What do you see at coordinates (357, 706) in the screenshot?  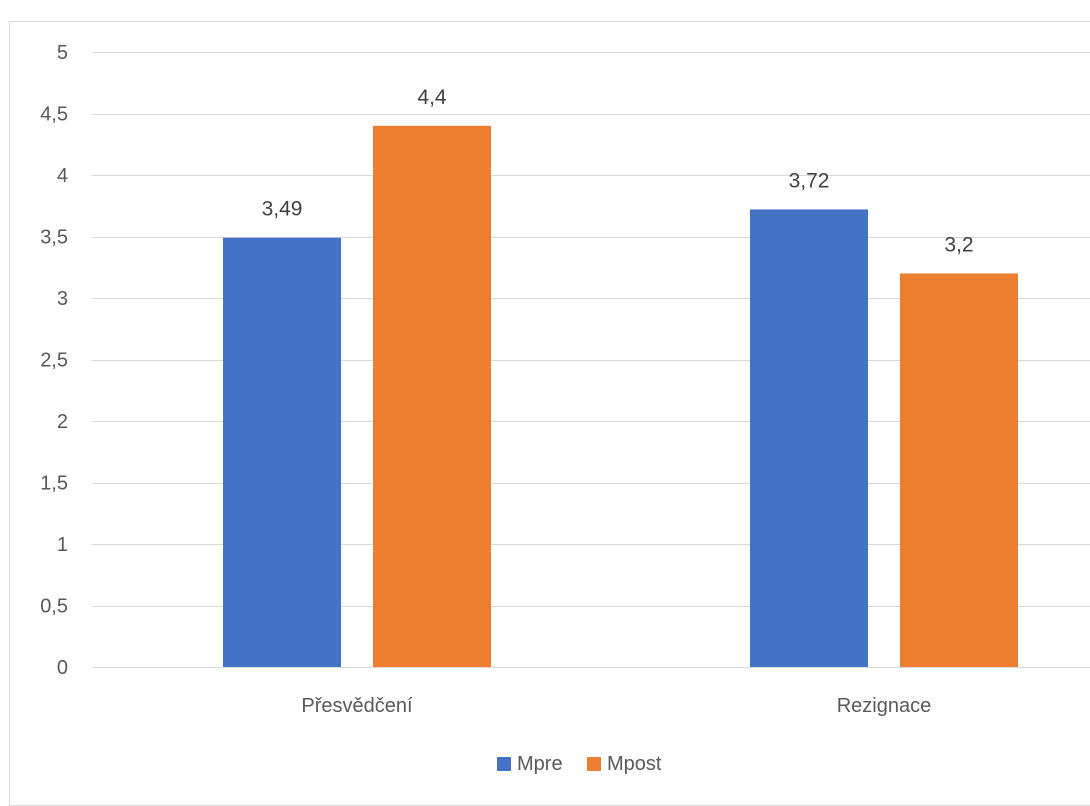 I see `category-label: Přesvědčení` at bounding box center [357, 706].